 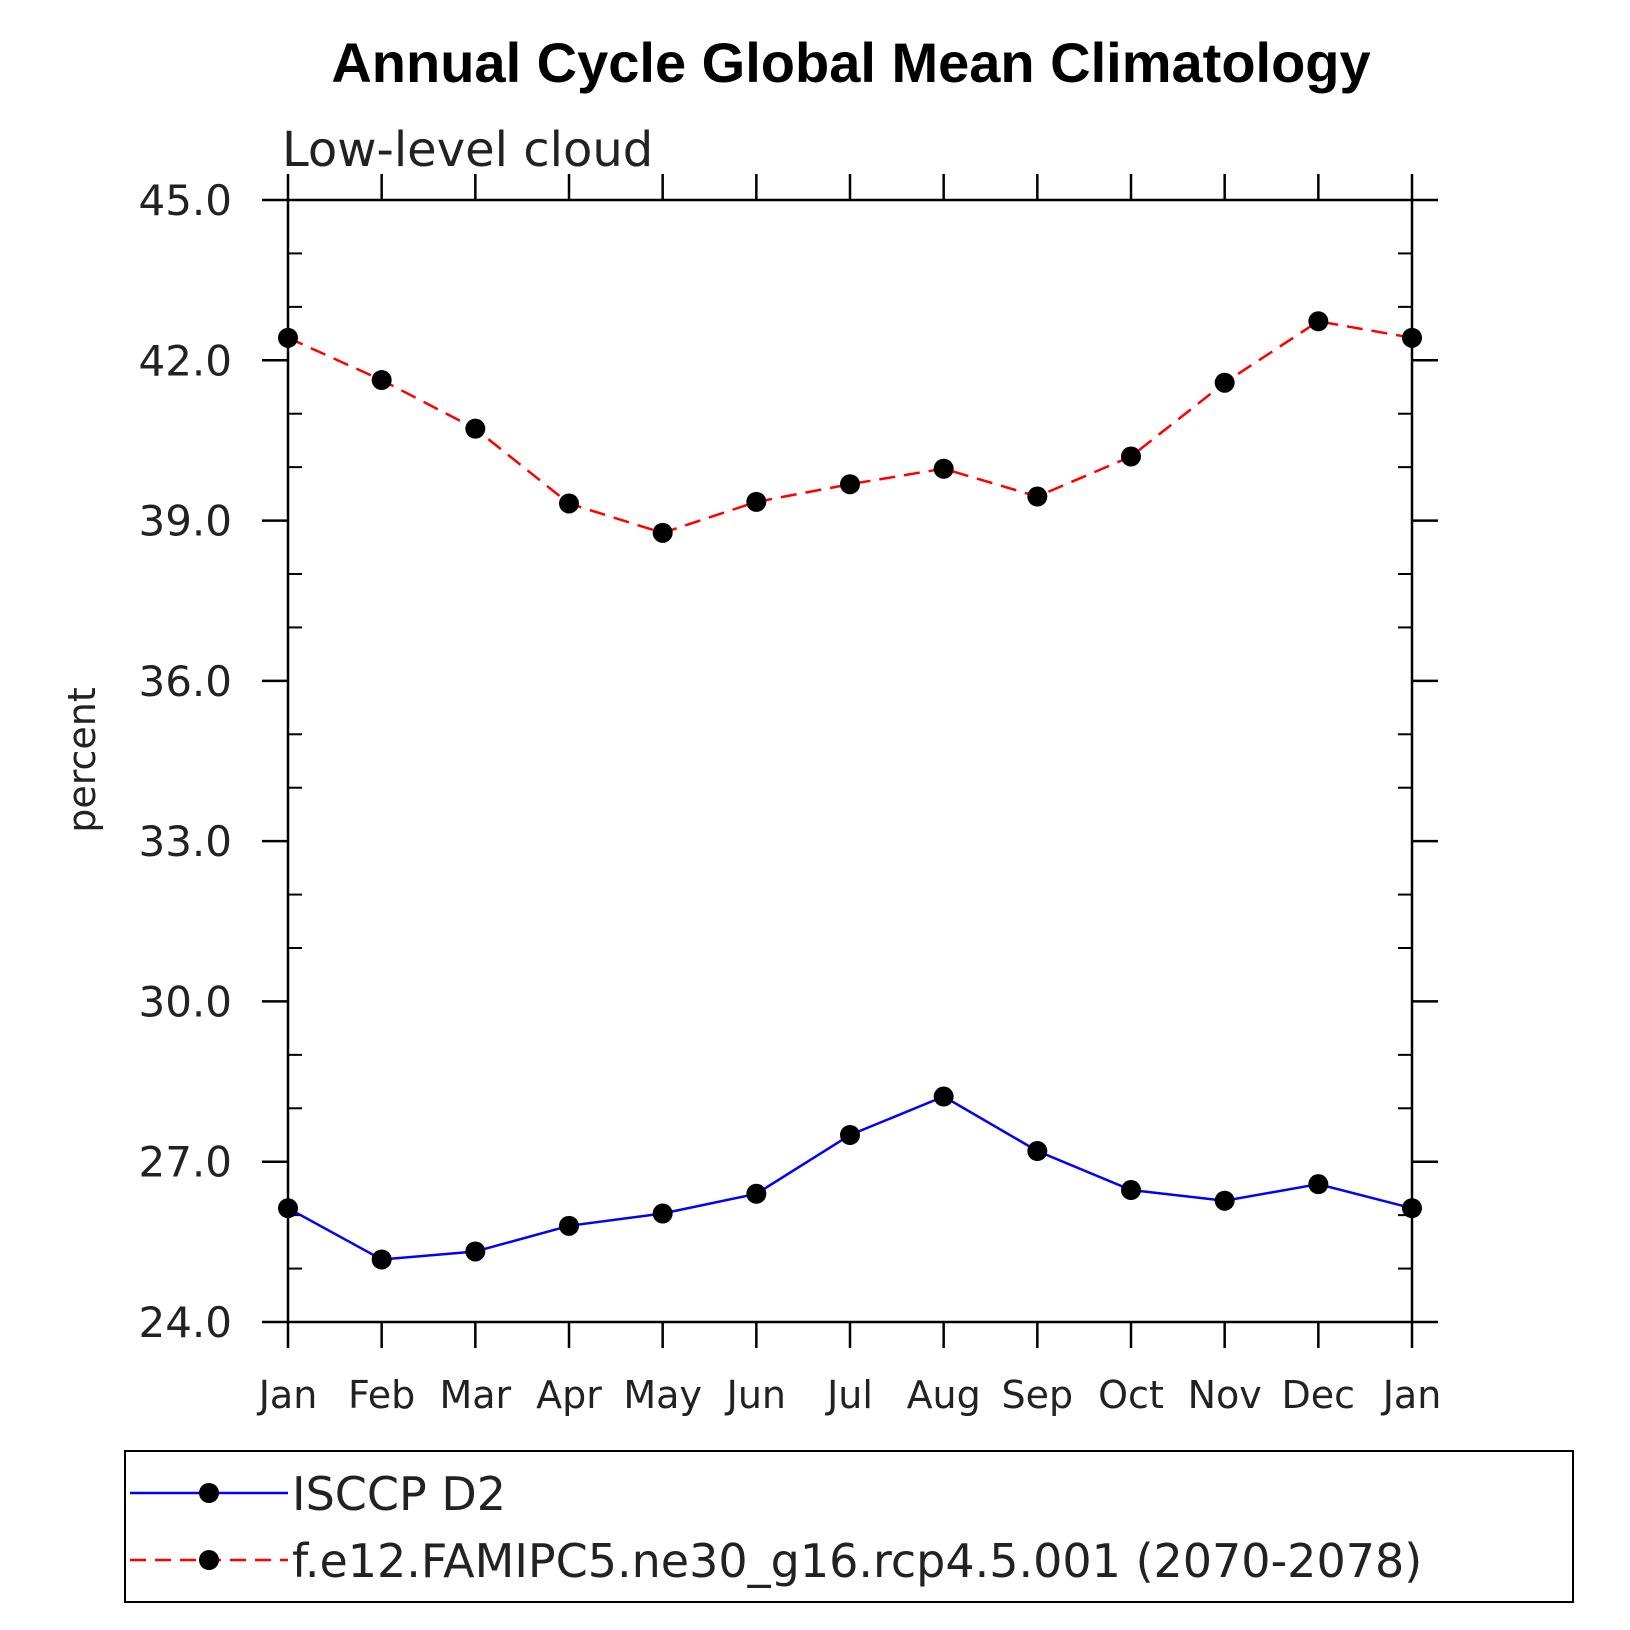 What do you see at coordinates (82, 760) in the screenshot?
I see `y-axis-label: percent` at bounding box center [82, 760].